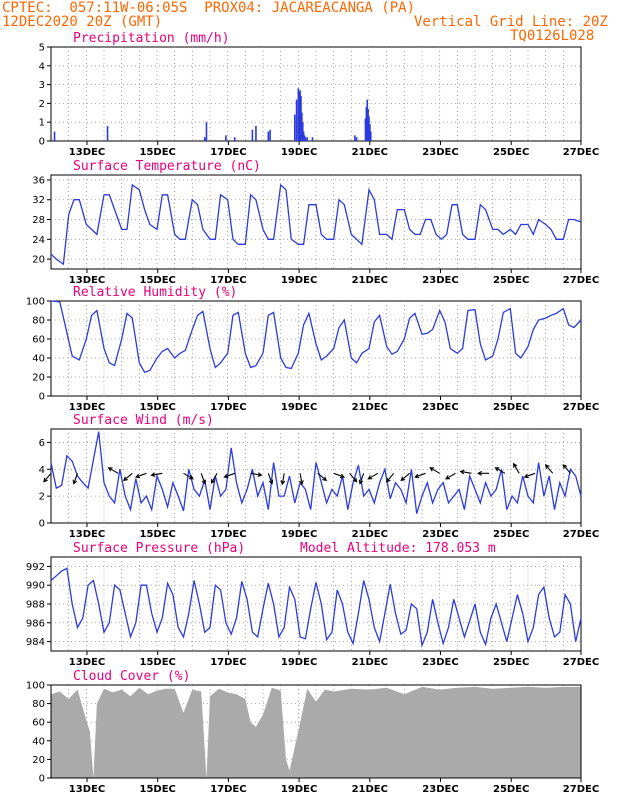 The height and width of the screenshot is (800, 618). Describe the element at coordinates (511, 22) in the screenshot. I see `header-grid-note: Vertical Grid Line: 20Z` at that location.